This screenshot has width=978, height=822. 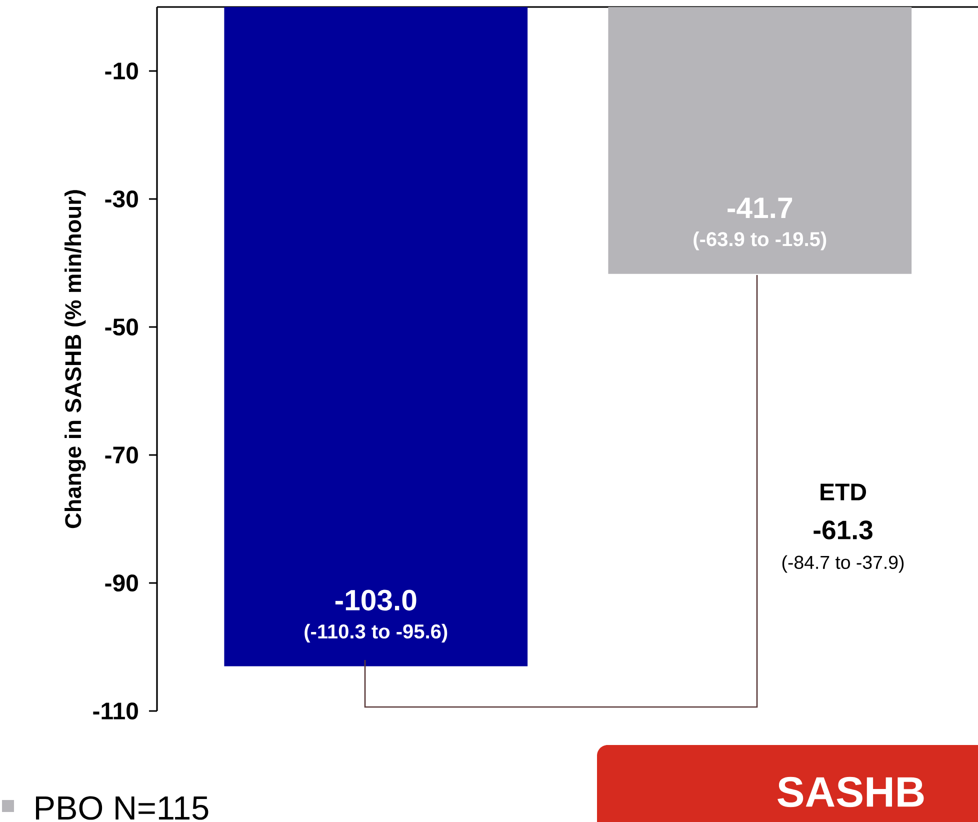 I want to click on y-axis-title: Change in SASHB (% min/hour), so click(x=75, y=359).